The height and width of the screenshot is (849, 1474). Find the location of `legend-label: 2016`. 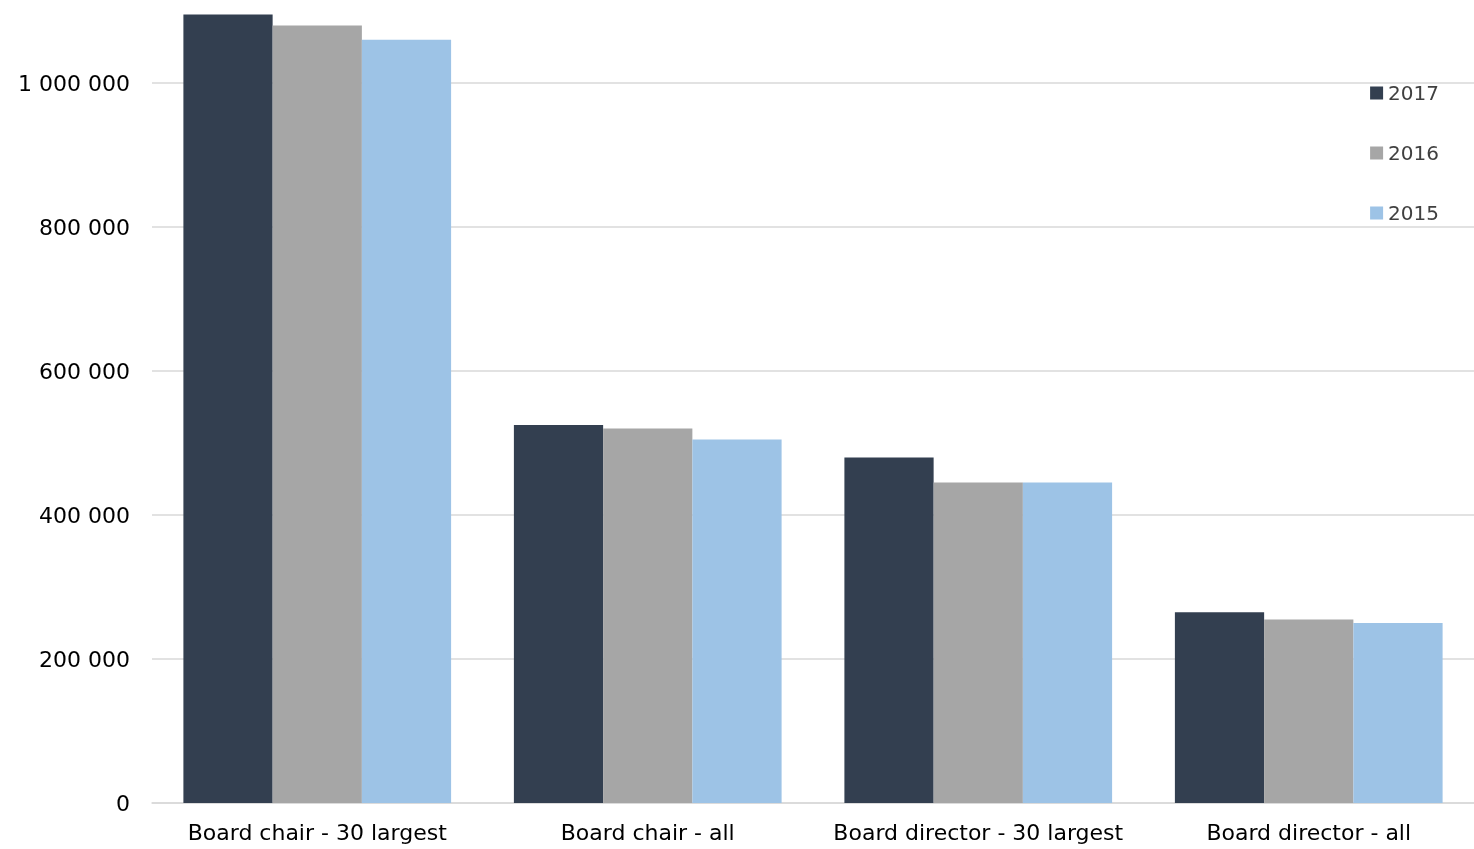

legend-label: 2016 is located at coordinates (1414, 153).